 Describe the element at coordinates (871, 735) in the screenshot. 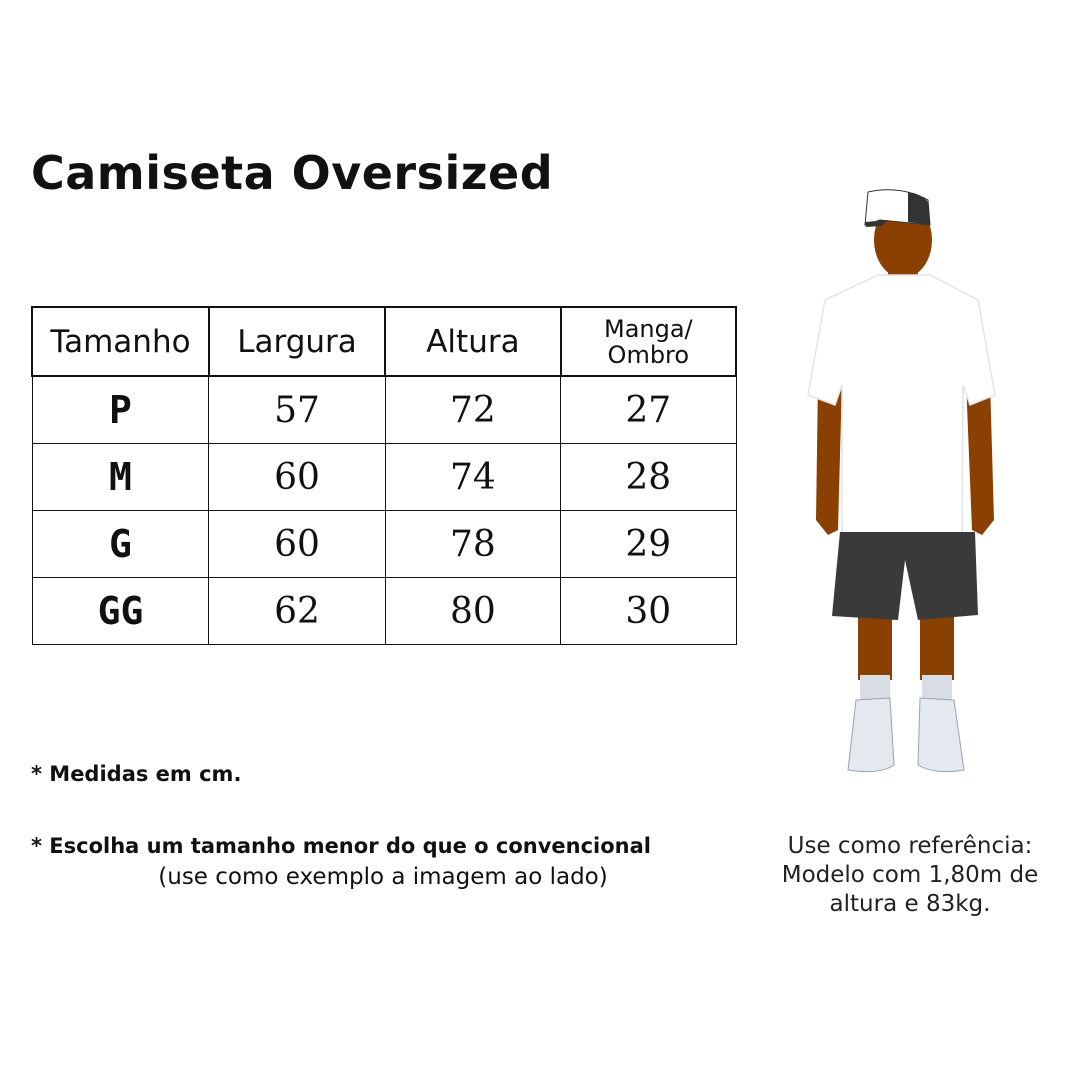

I see `left-shoe` at that location.